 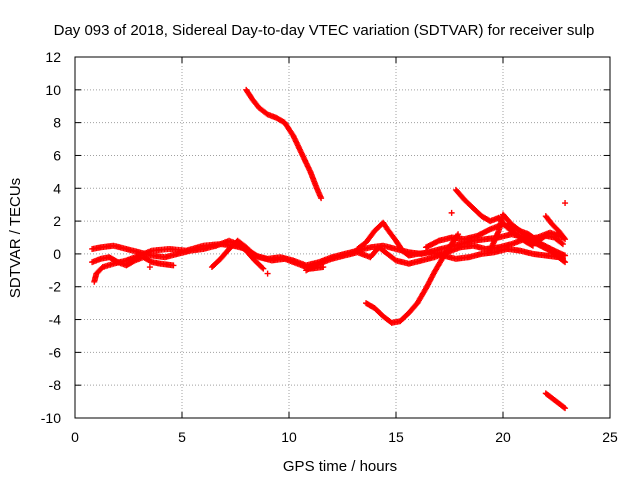 I want to click on series-isolated, so click(x=357, y=238).